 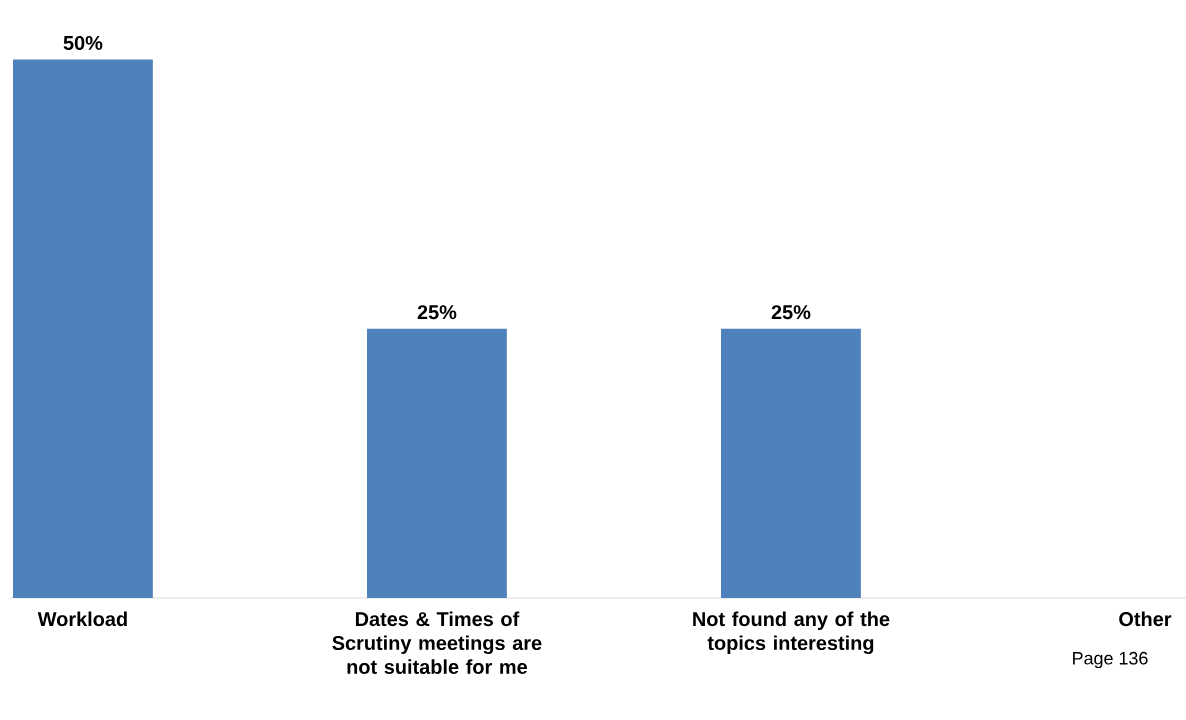 What do you see at coordinates (82, 619) in the screenshot?
I see `x-tick-label: Workload` at bounding box center [82, 619].